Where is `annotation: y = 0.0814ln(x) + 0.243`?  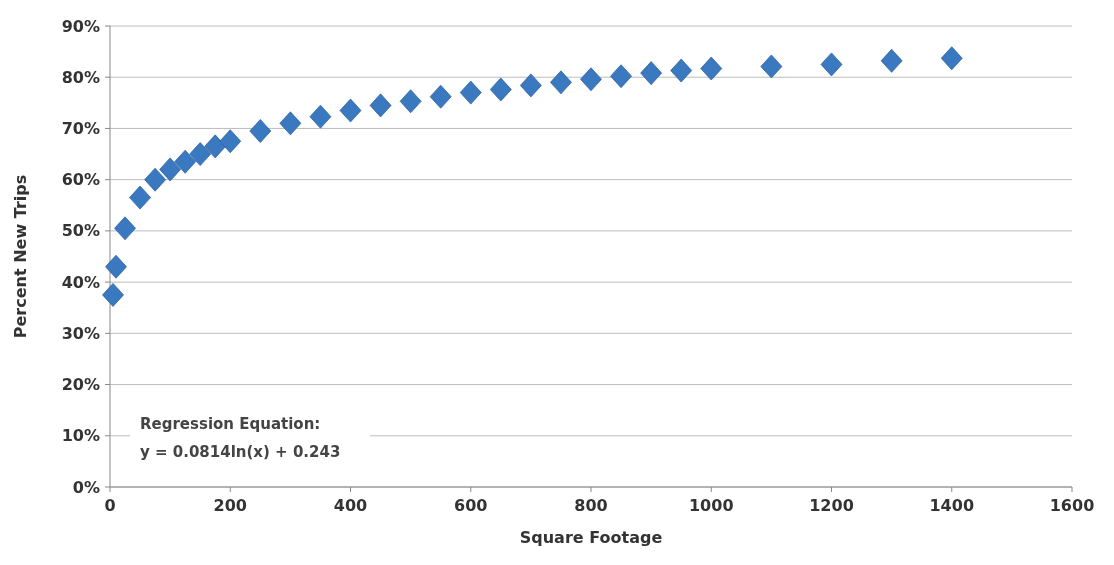
annotation: y = 0.0814ln(x) + 0.243 is located at coordinates (240, 452).